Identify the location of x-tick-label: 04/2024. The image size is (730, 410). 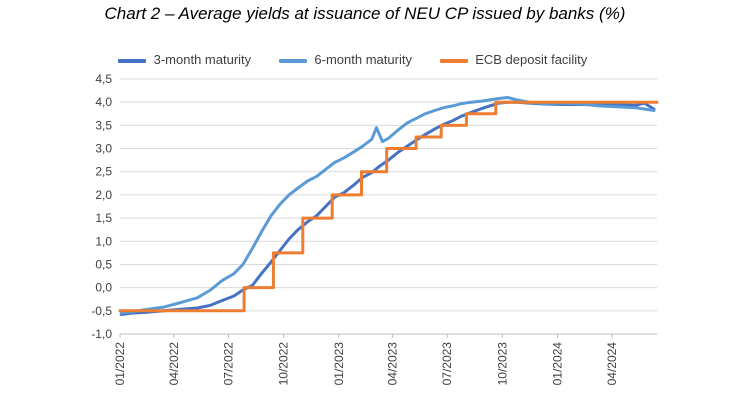
(612, 364).